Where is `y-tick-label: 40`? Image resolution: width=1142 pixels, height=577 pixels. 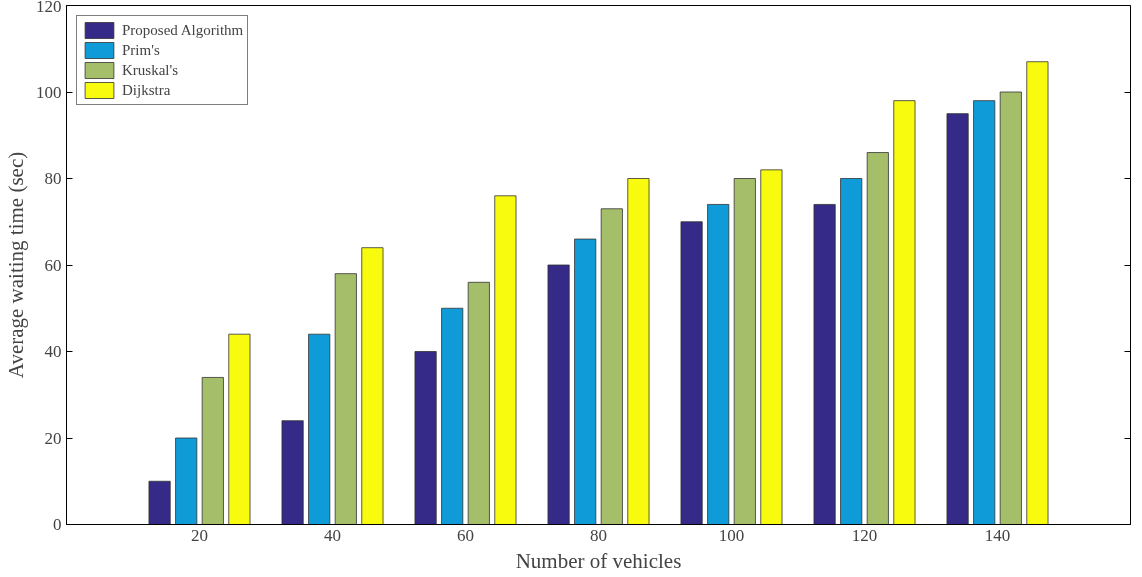 y-tick-label: 40 is located at coordinates (53, 351).